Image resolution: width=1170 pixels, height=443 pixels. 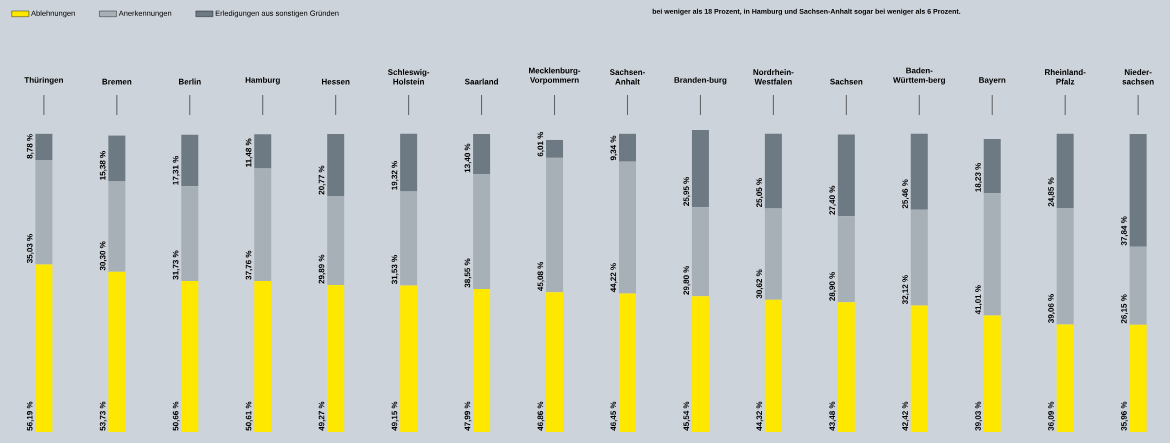 I want to click on data-label: 30,62 %, so click(x=760, y=284).